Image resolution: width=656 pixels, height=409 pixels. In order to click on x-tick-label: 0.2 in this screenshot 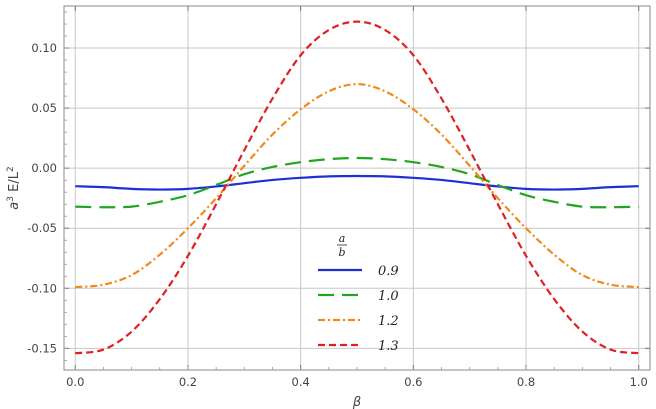, I will do `click(188, 382)`.